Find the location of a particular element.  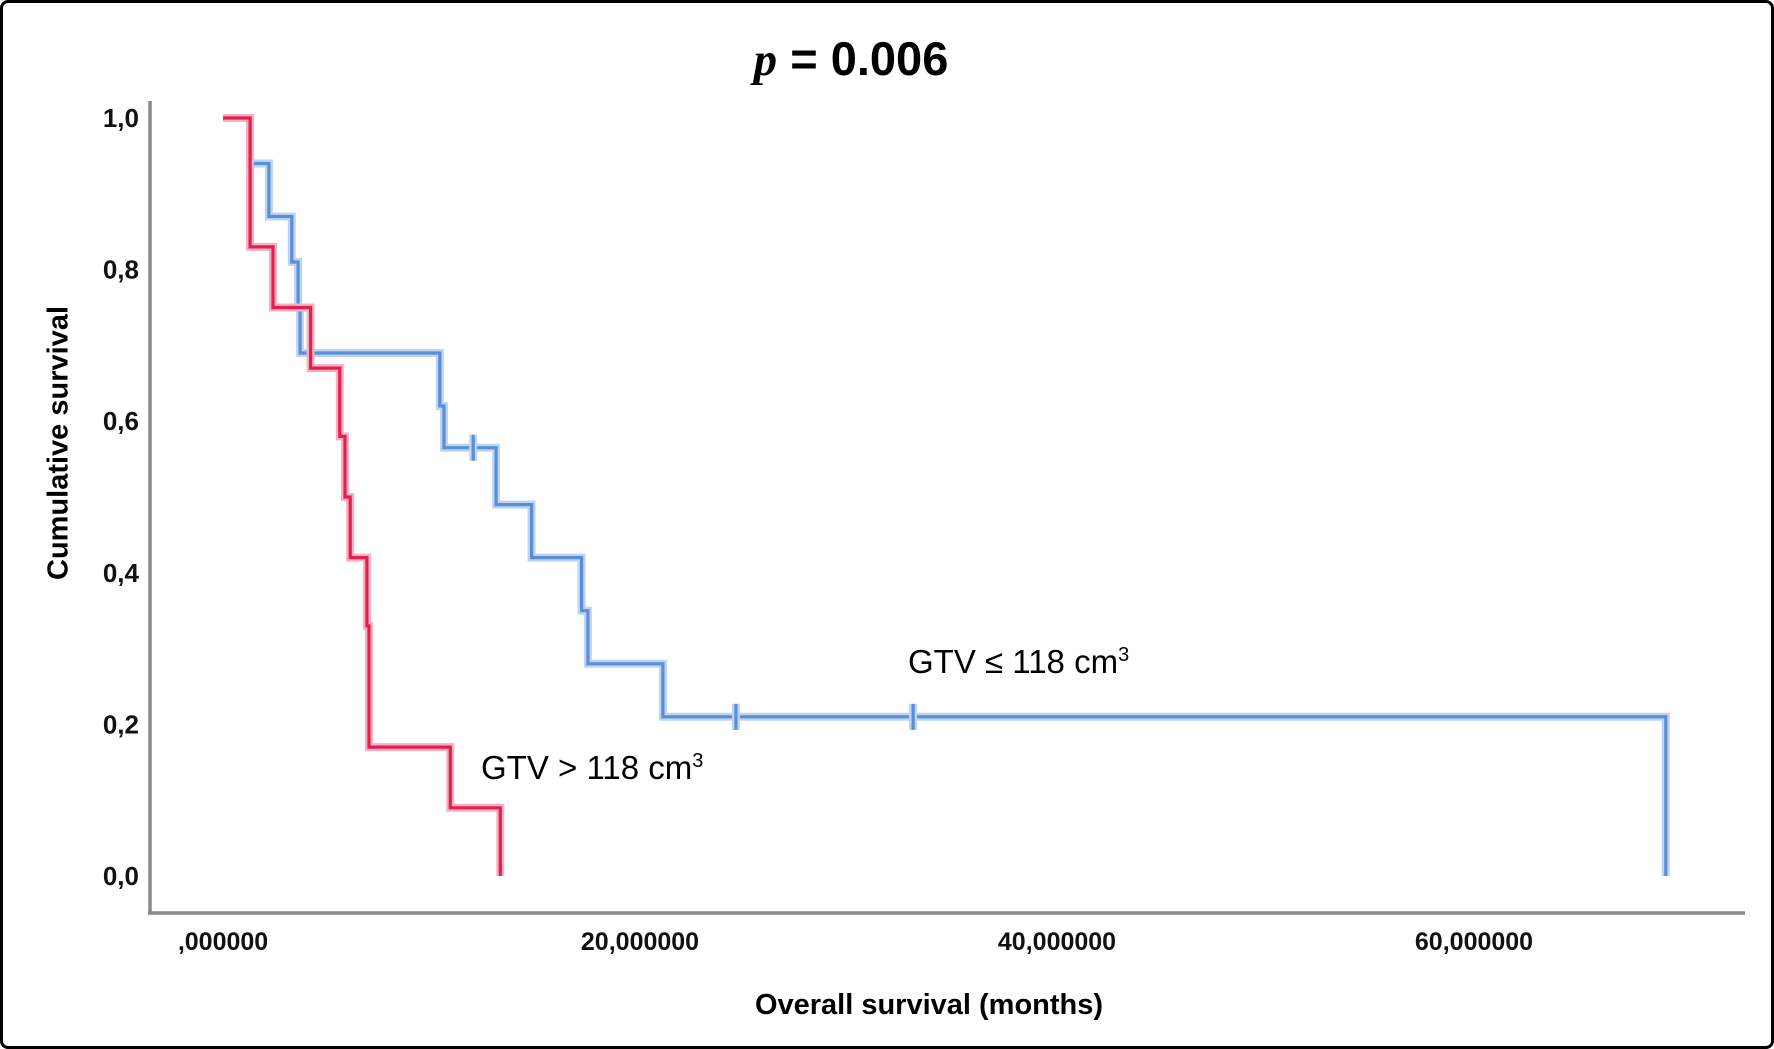

series-label-gtv-le-118: GTV ≤ 118 cm3 is located at coordinates (1018, 662).